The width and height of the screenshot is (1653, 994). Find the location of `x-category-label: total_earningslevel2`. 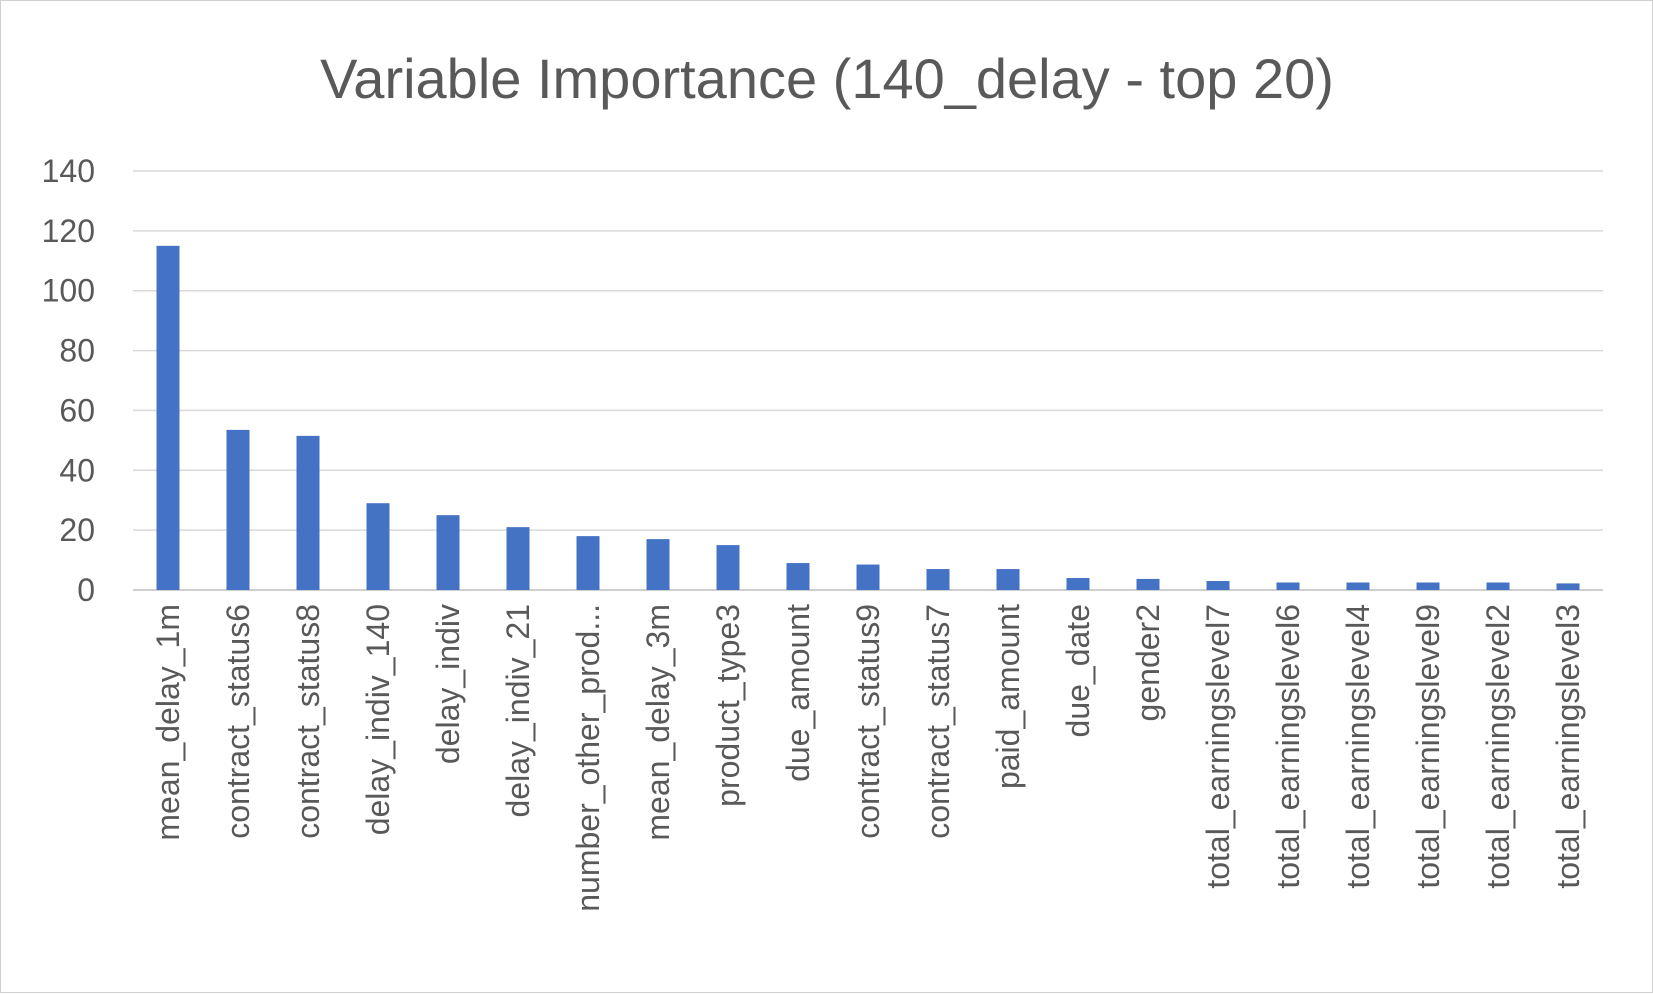

x-category-label: total_earningslevel2 is located at coordinates (1498, 746).